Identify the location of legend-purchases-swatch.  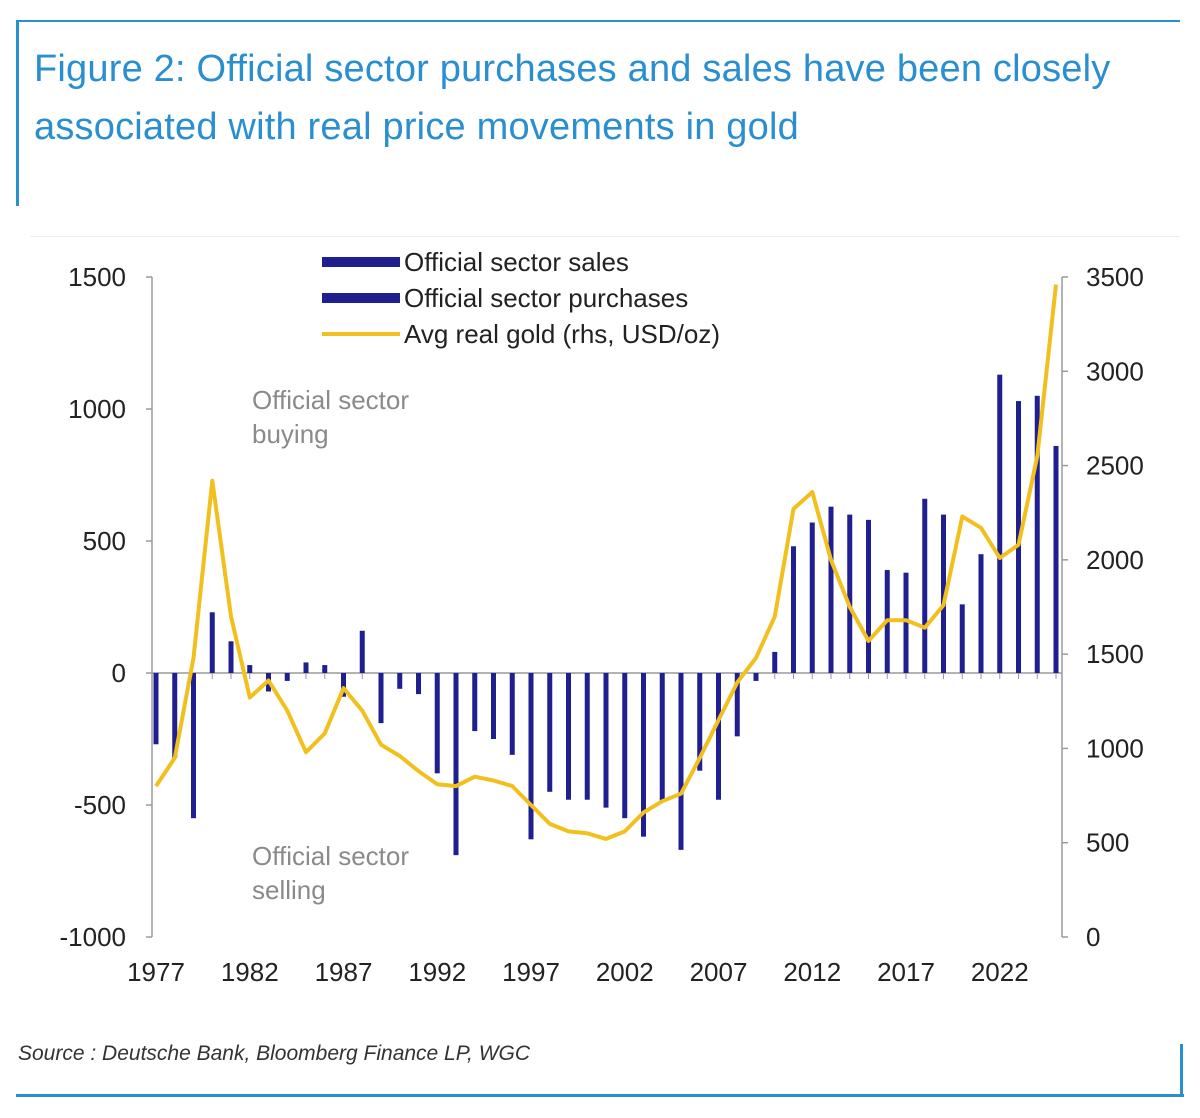
(361, 298).